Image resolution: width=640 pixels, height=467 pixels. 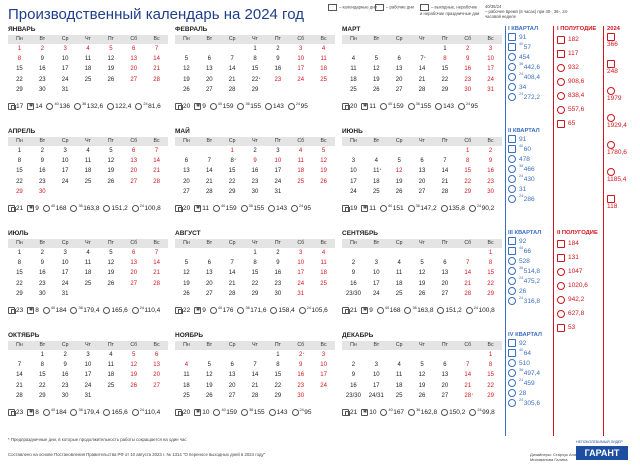 I want to click on half-year-value: 184, so click(x=577, y=243).